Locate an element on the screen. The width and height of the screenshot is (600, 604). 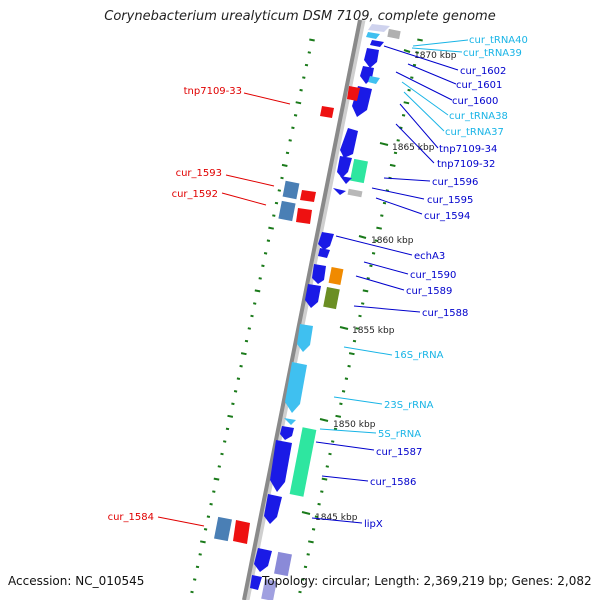
gene-label: cur_1590 is located at coordinates (433, 275).